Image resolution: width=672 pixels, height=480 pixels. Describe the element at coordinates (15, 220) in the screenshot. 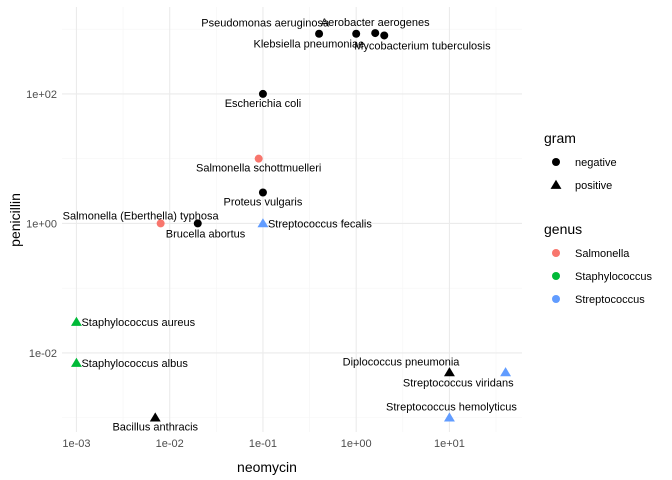

I see `y-axis-label: penicillin` at that location.